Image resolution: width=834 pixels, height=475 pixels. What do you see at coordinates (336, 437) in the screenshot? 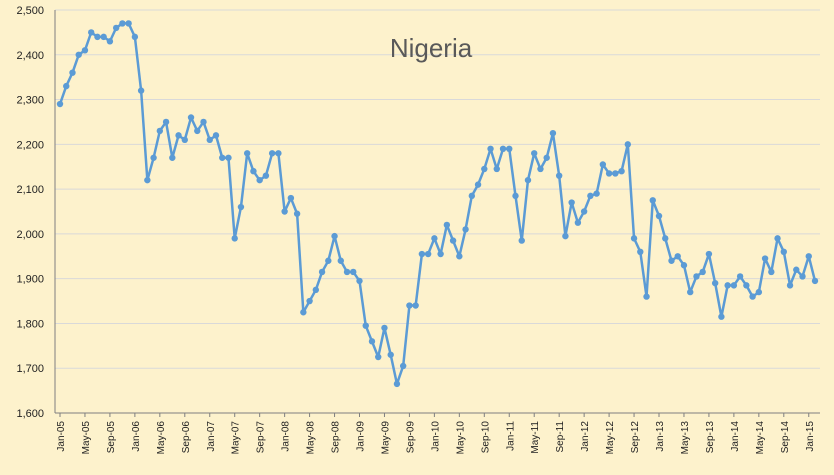
I see `x-tick-label: Sep-08` at bounding box center [336, 437].